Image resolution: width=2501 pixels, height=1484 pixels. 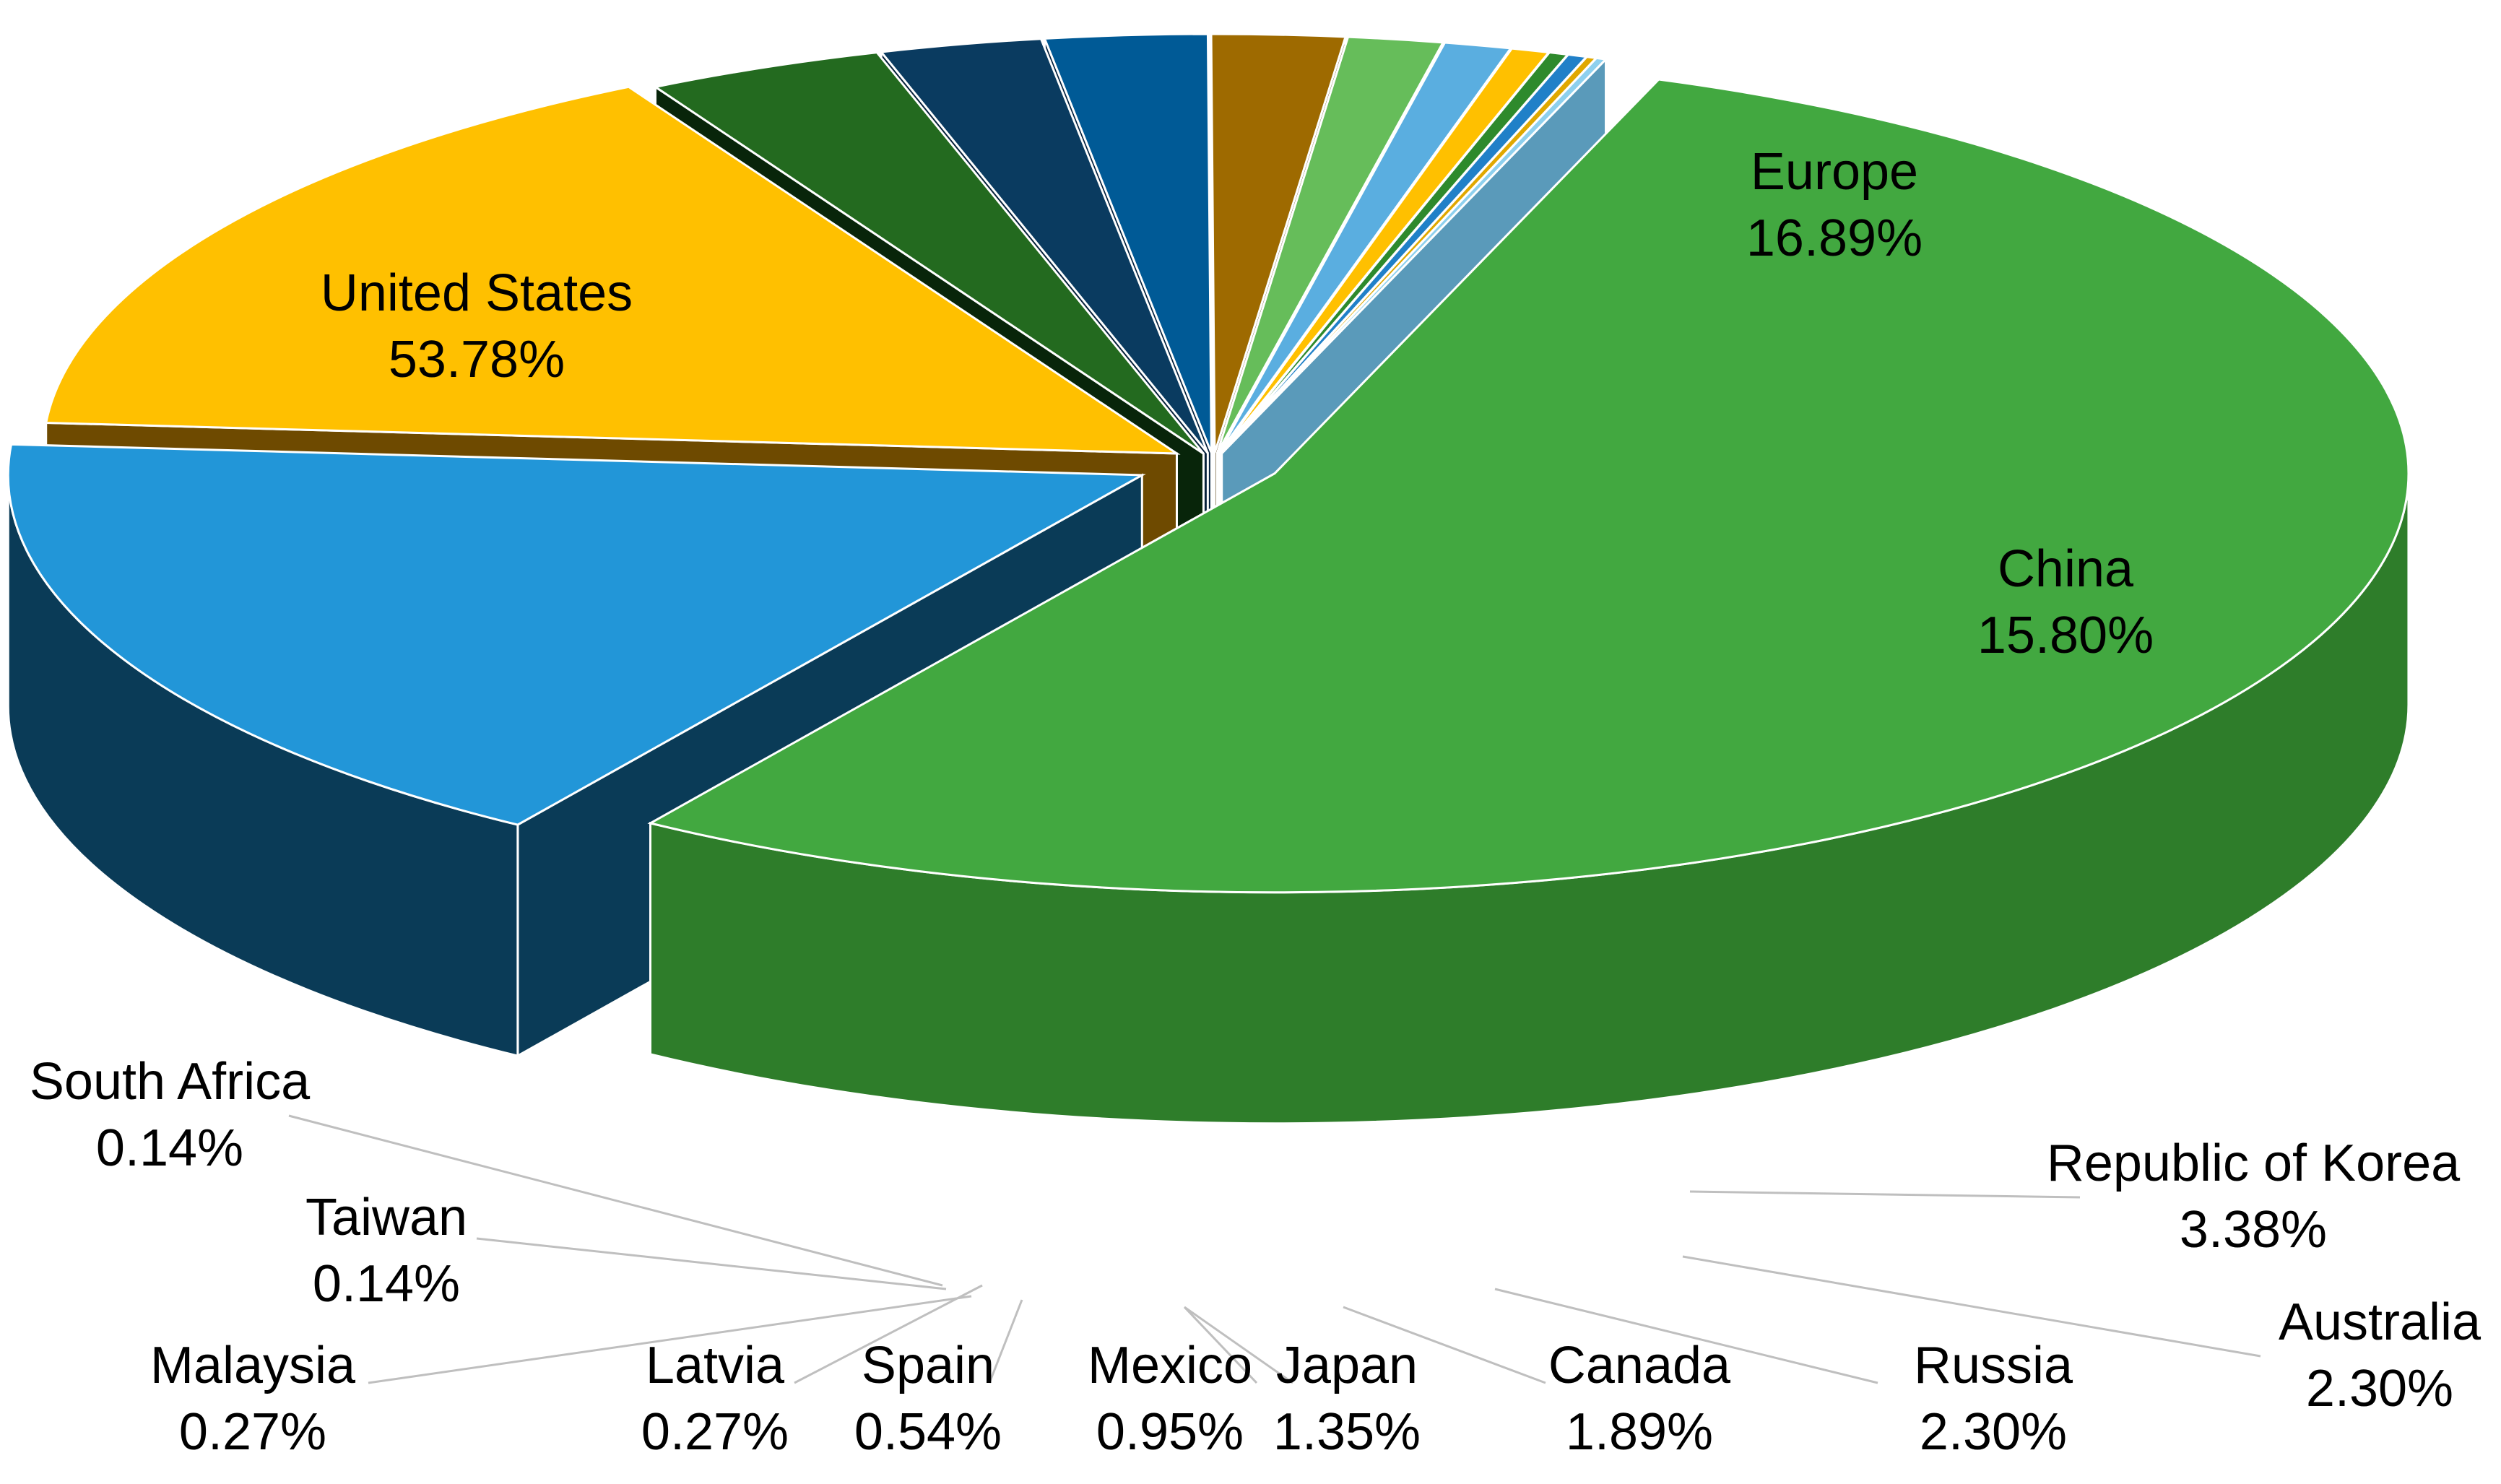 What do you see at coordinates (1639, 1365) in the screenshot?
I see `label-name-canada: Canada` at bounding box center [1639, 1365].